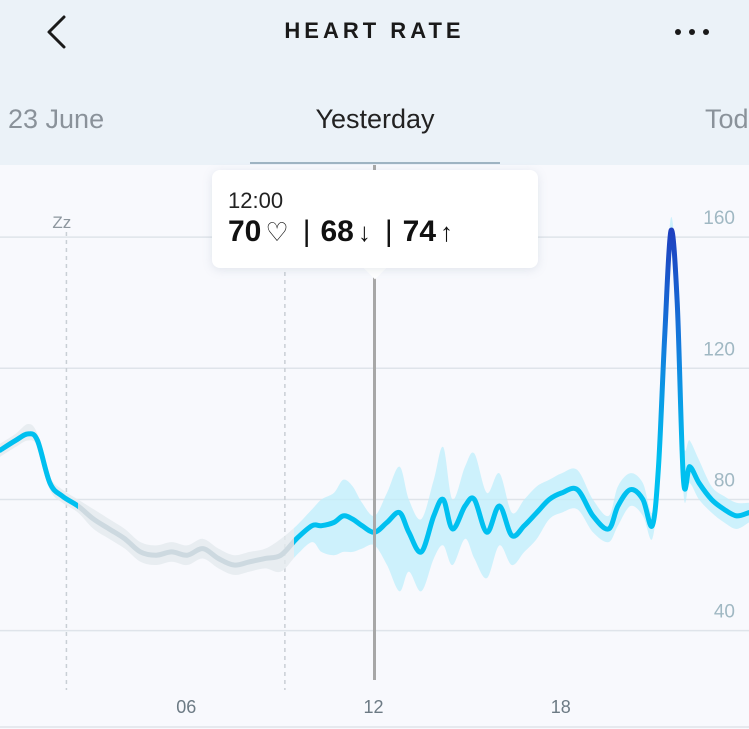  What do you see at coordinates (256, 200) in the screenshot?
I see `tooltip-time: 12:00` at bounding box center [256, 200].